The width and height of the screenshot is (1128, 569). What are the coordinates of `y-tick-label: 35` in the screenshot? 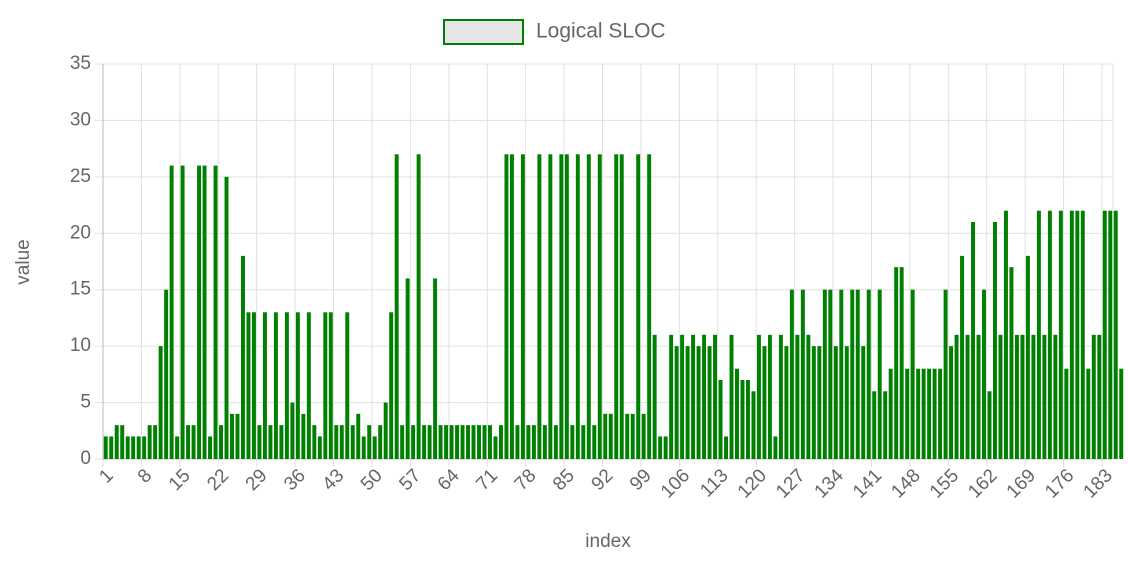 It's located at (80, 63).